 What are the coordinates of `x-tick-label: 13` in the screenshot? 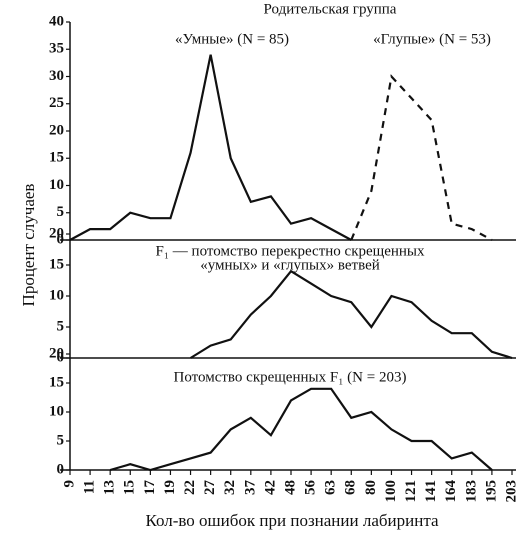 It's located at (110, 487).